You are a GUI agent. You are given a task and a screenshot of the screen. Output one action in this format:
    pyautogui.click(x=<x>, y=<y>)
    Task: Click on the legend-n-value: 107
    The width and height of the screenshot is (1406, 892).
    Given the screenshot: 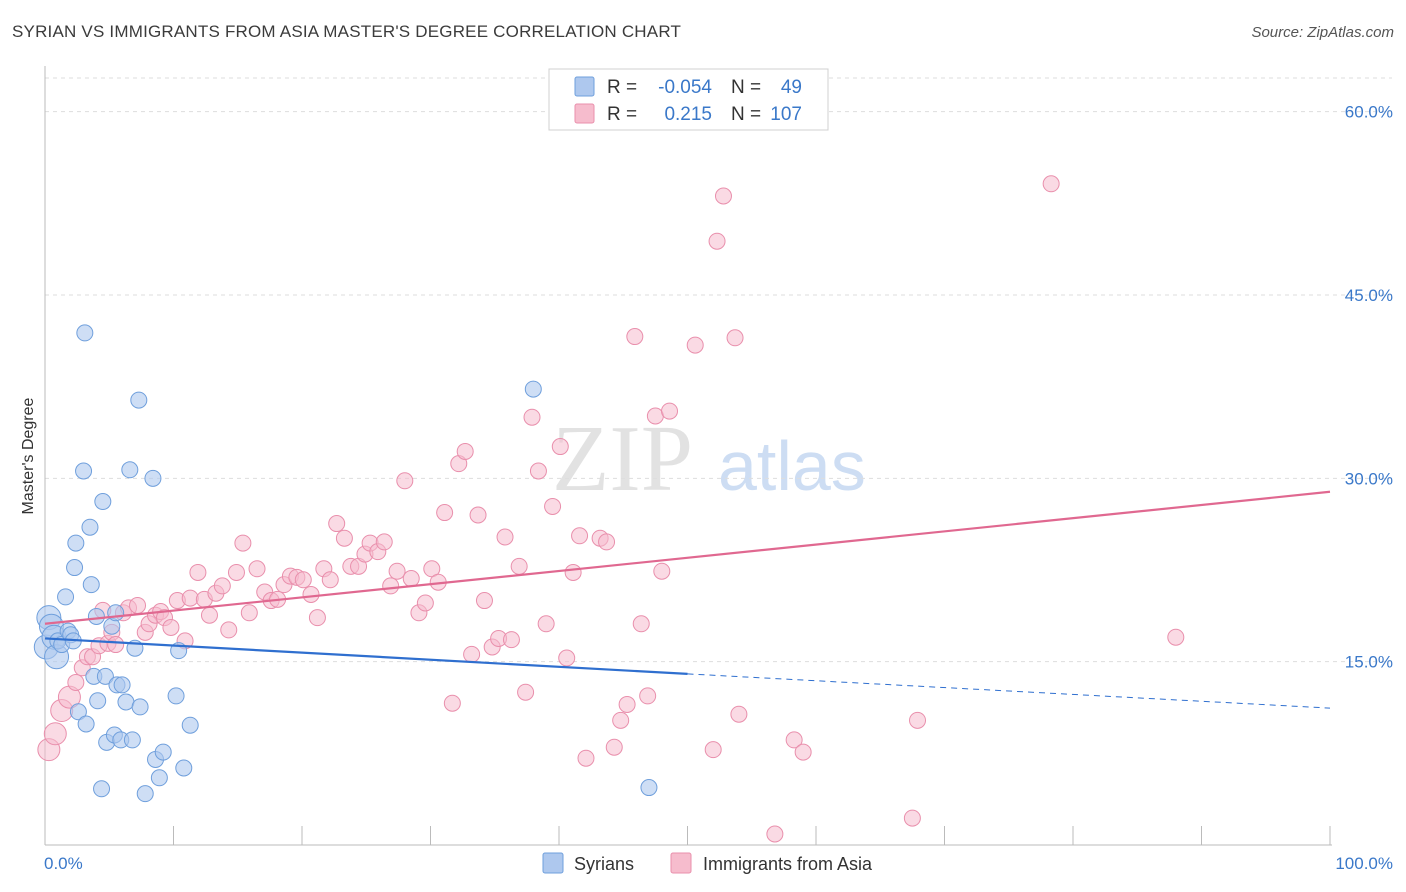 What is the action you would take?
    pyautogui.click(x=786, y=114)
    